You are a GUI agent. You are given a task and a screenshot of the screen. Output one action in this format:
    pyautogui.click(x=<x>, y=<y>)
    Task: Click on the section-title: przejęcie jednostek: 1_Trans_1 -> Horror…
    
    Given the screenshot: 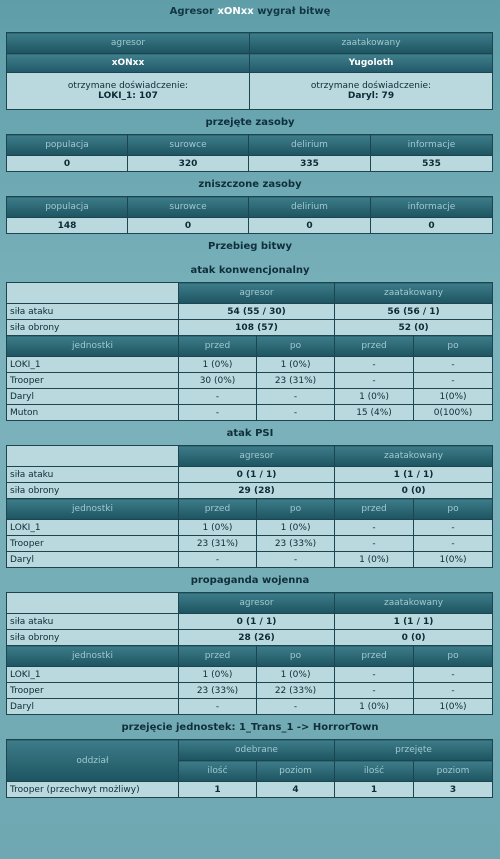 What is the action you would take?
    pyautogui.click(x=250, y=727)
    